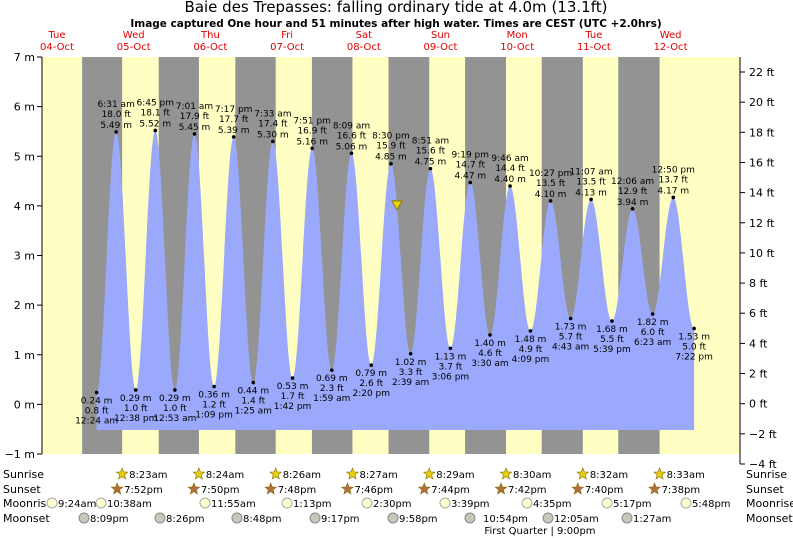 Image resolution: width=793 pixels, height=538 pixels. I want to click on moonset-time: 9:58pm, so click(418, 519).